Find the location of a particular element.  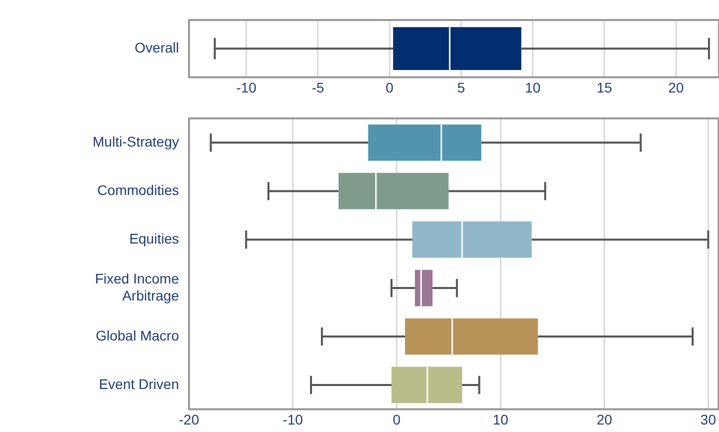

x-tick-label: -5 is located at coordinates (318, 87).